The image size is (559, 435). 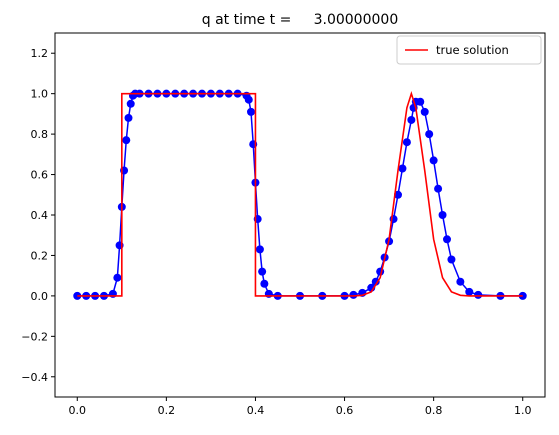 I want to click on x-tick-label: 0.0, so click(x=78, y=410).